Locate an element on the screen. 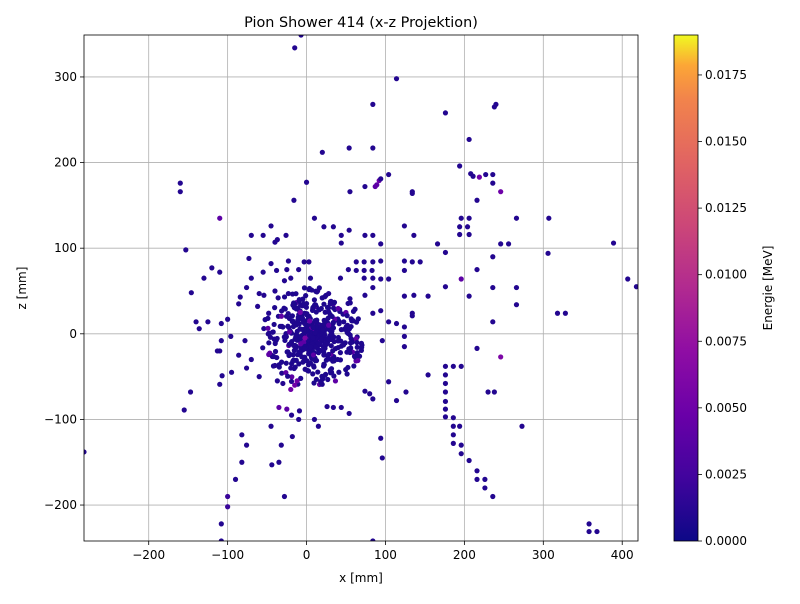 Image resolution: width=800 pixels, height=604 pixels. colorbar-tick-label: 0.0100 is located at coordinates (726, 275).